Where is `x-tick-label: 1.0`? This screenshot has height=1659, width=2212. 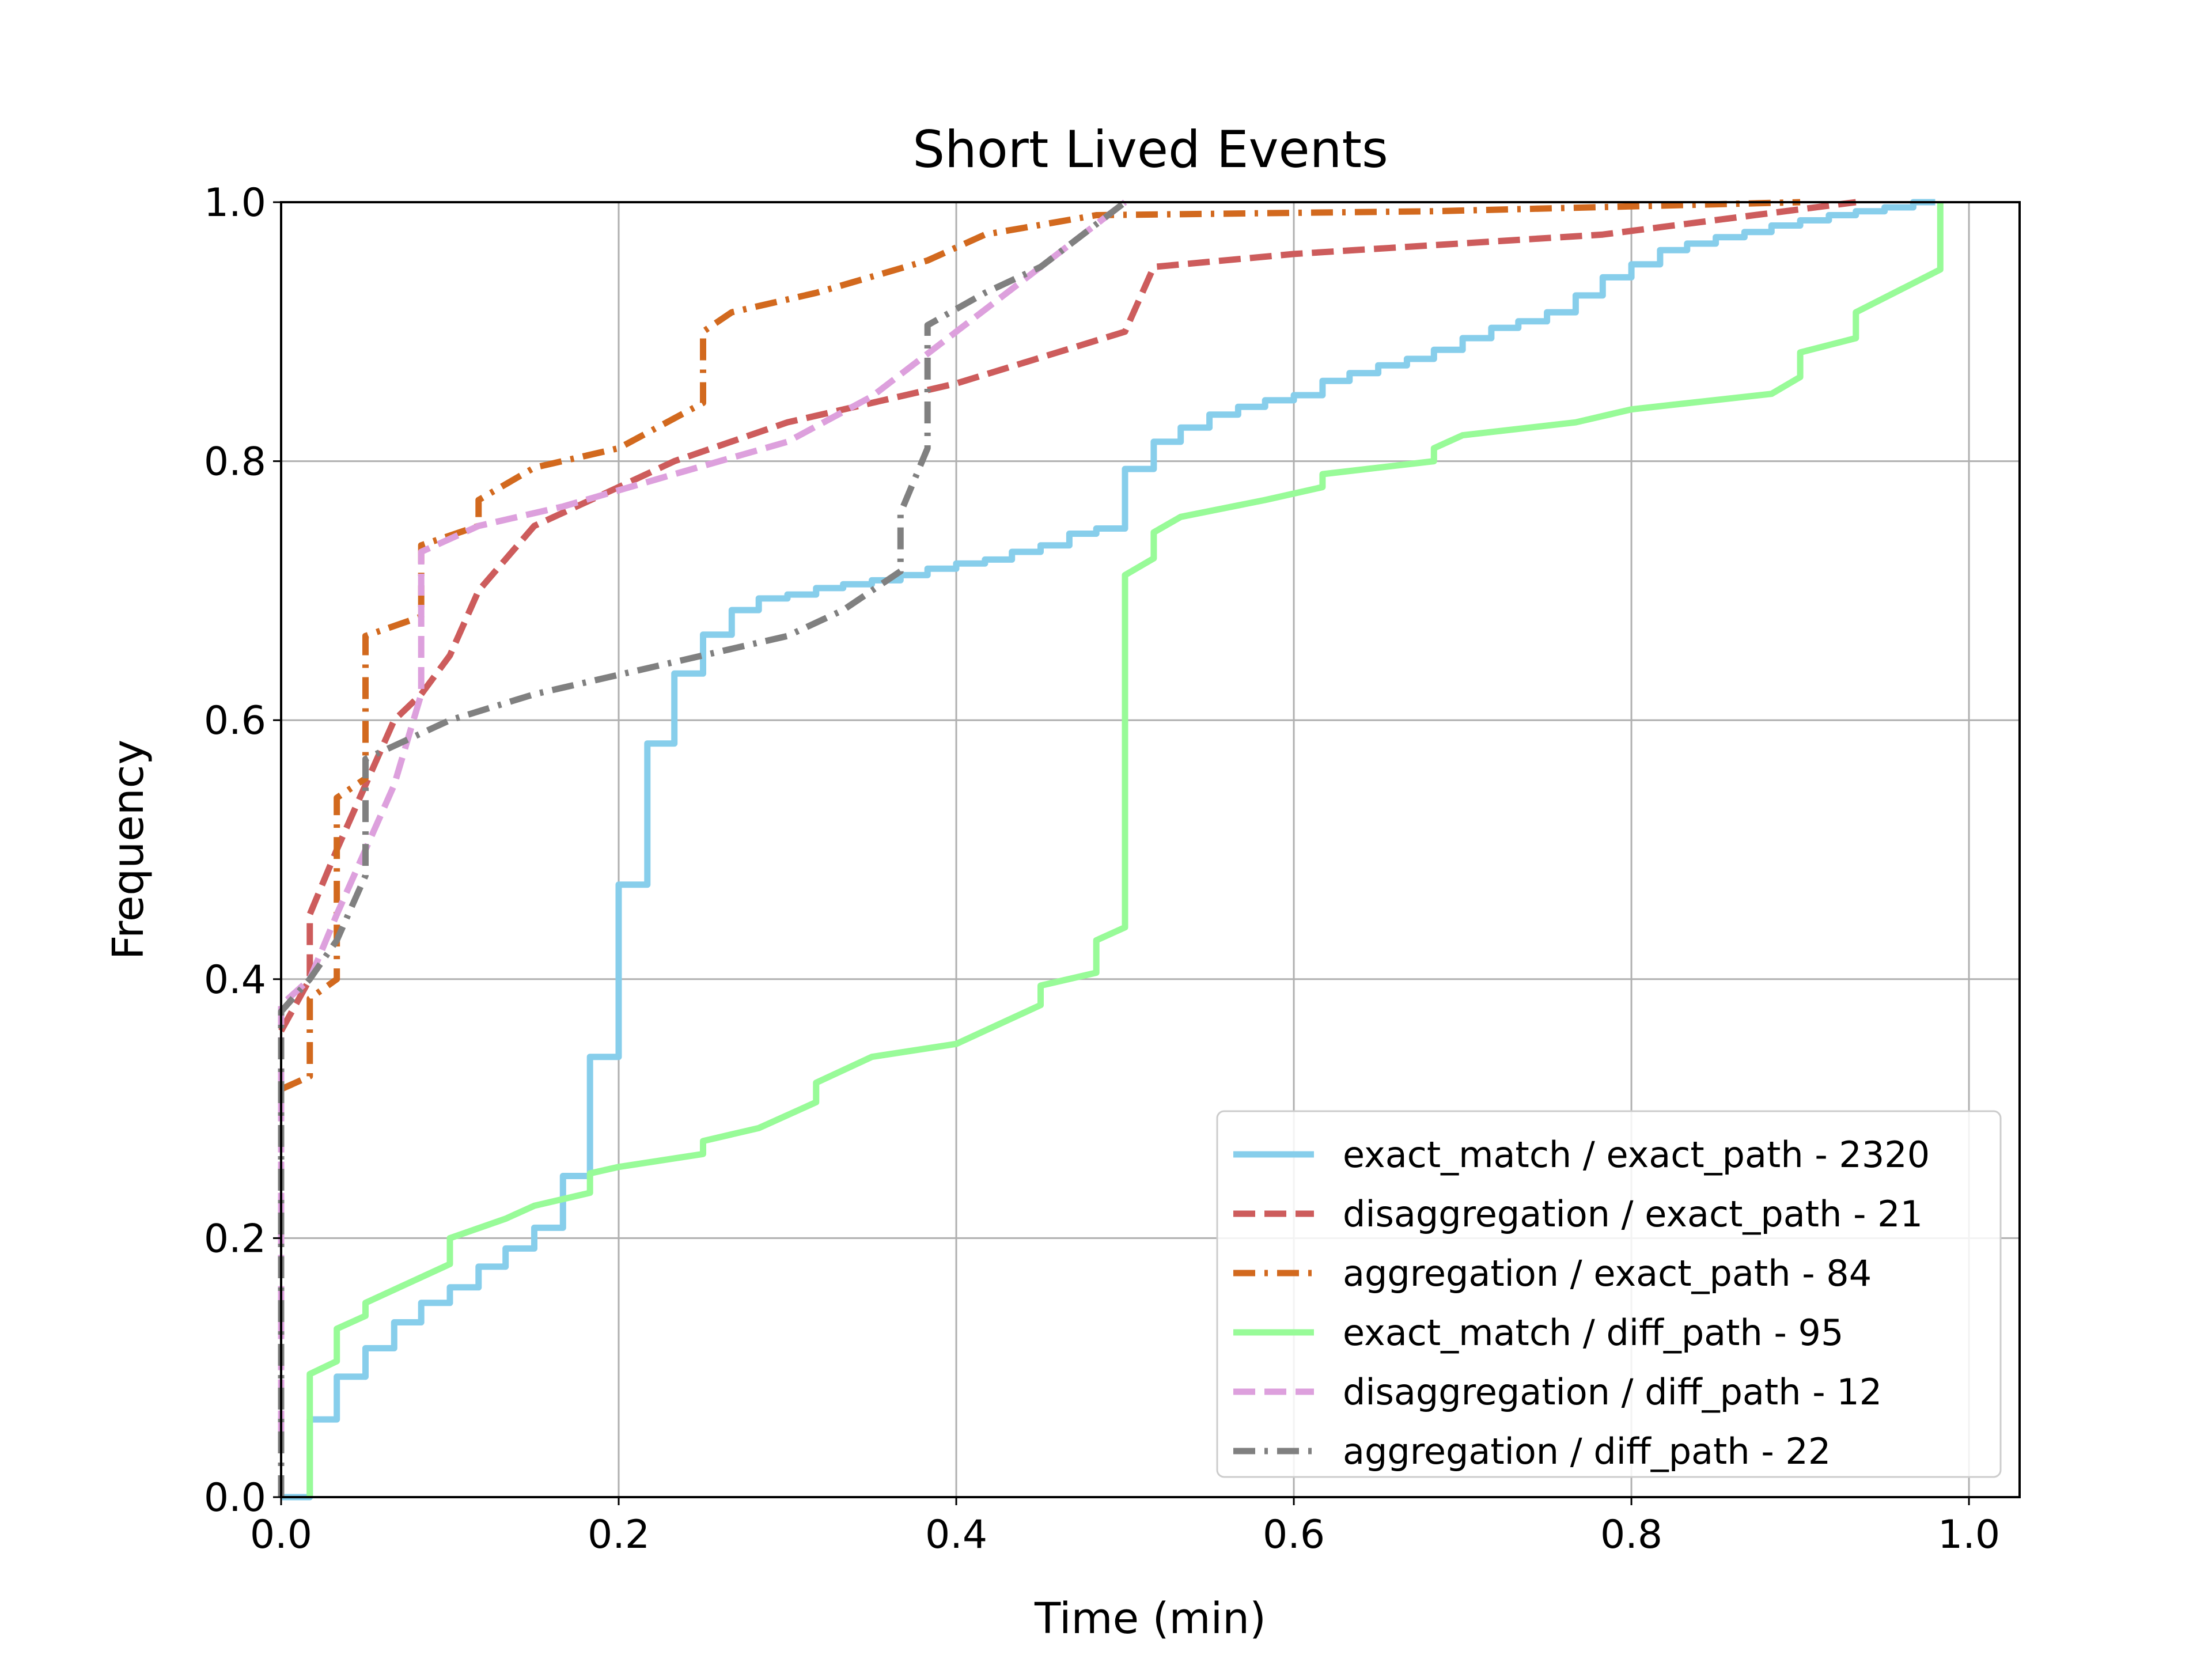 x-tick-label: 1.0 is located at coordinates (1969, 1535).